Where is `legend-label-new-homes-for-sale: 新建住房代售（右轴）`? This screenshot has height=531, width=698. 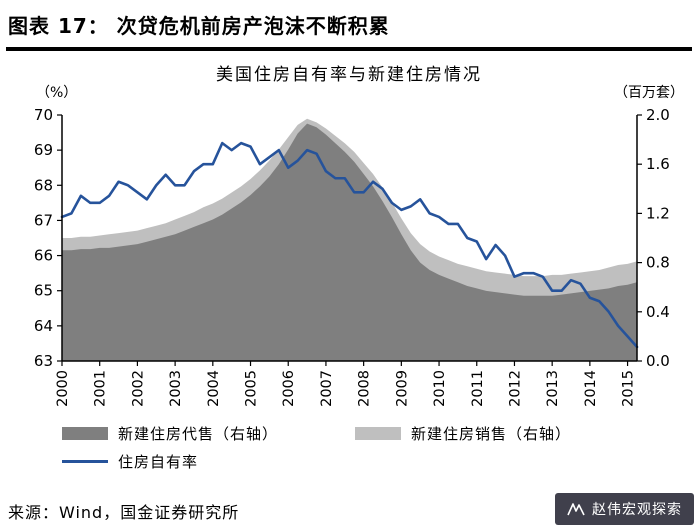 legend-label-new-homes-for-sale: 新建住房代售（右轴） is located at coordinates (198, 434).